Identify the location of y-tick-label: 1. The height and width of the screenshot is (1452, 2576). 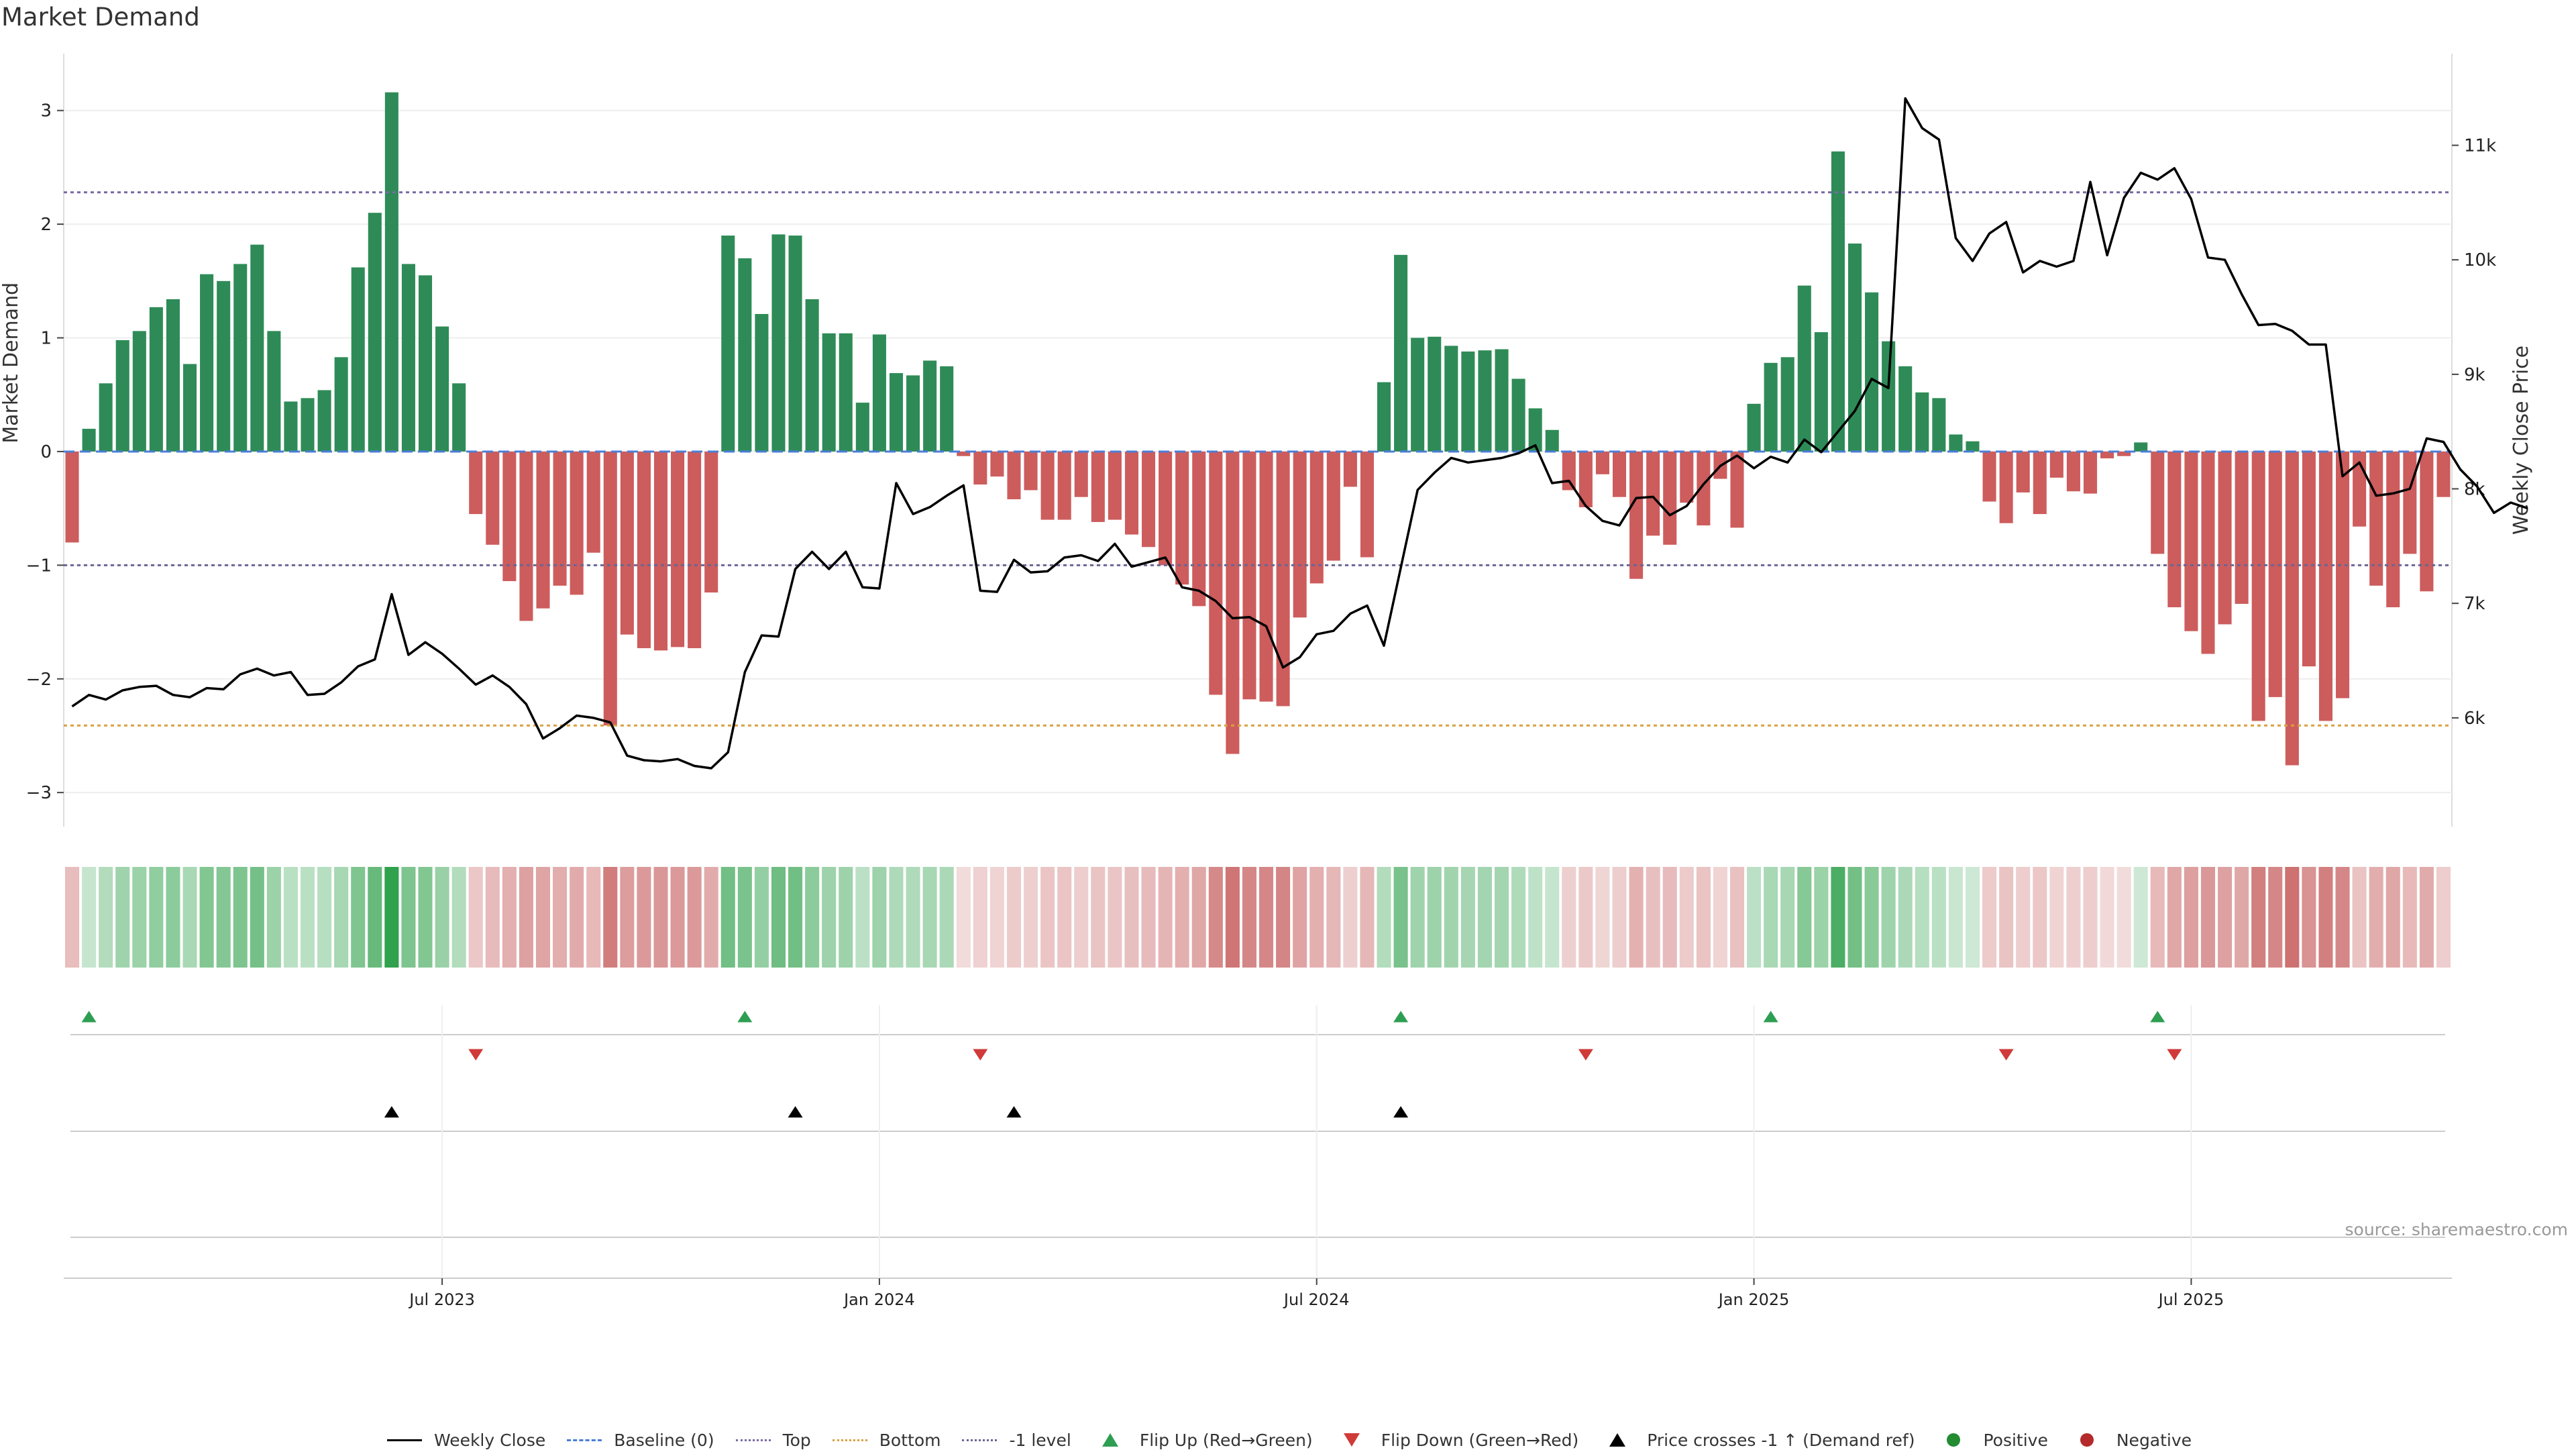
(46, 339).